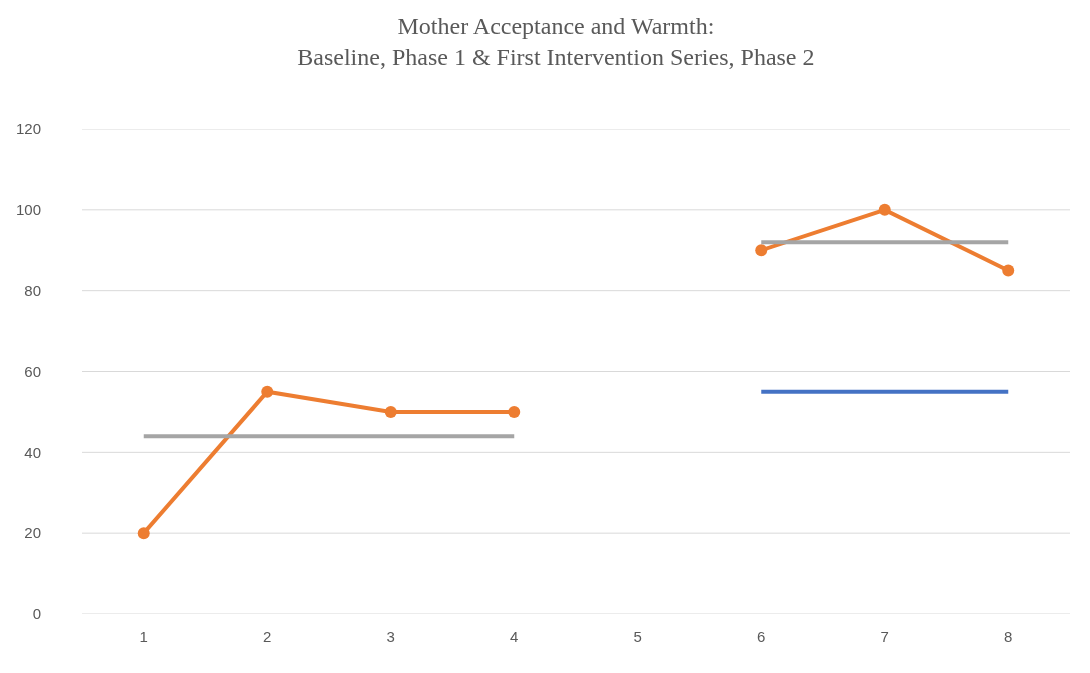 Image resolution: width=1090 pixels, height=673 pixels. What do you see at coordinates (556, 41) in the screenshot?
I see `chart-title: Mother Acceptance and Warmth: Baseline, Phase 1 & First Intervention Series, Phase 2` at bounding box center [556, 41].